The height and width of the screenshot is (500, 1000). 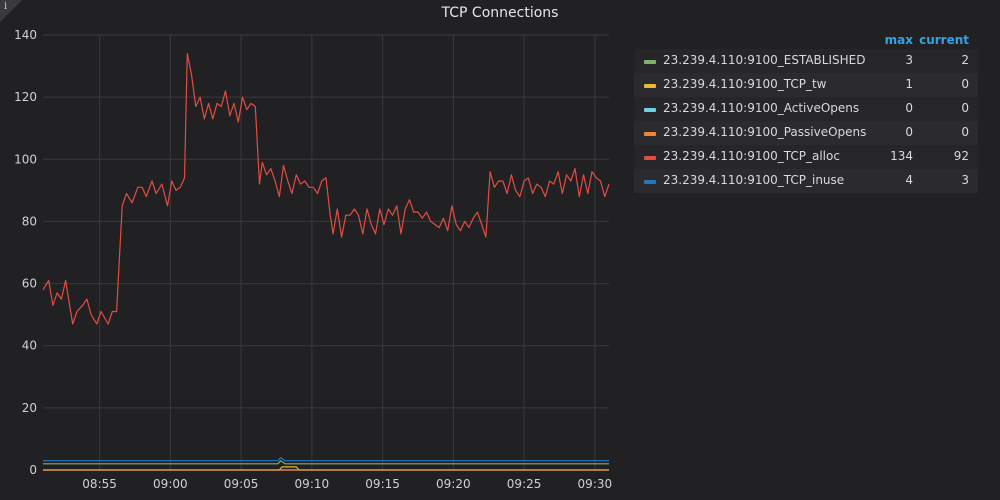 What do you see at coordinates (29, 284) in the screenshot?
I see `y-tick-label: 60` at bounding box center [29, 284].